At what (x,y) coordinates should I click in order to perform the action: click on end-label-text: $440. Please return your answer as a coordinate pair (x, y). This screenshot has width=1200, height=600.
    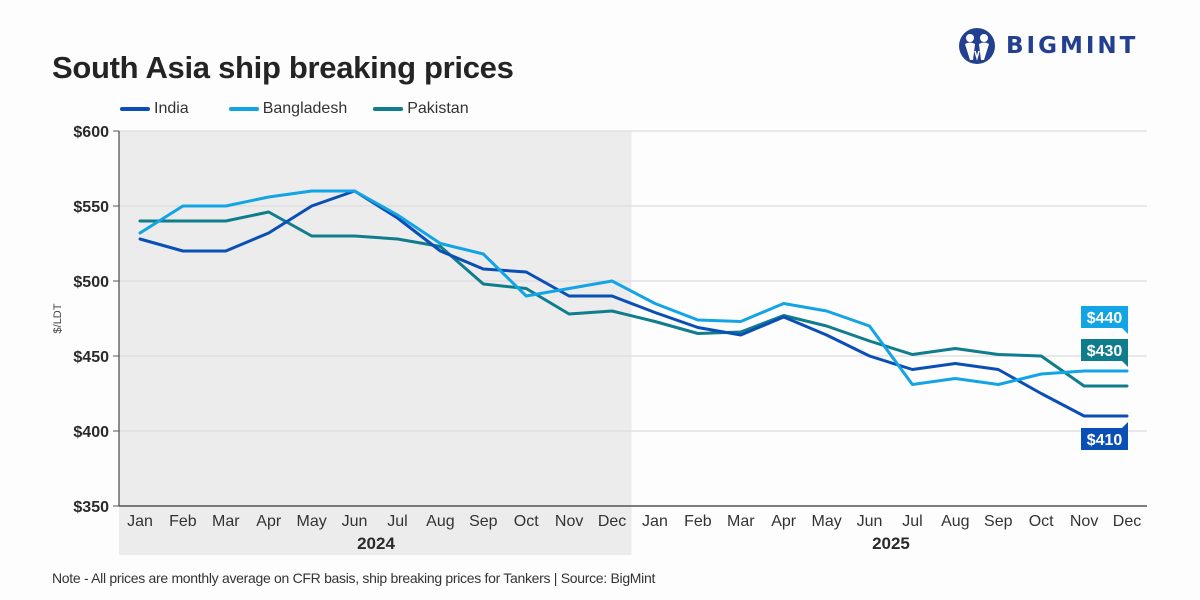
    Looking at the image, I should click on (1105, 318).